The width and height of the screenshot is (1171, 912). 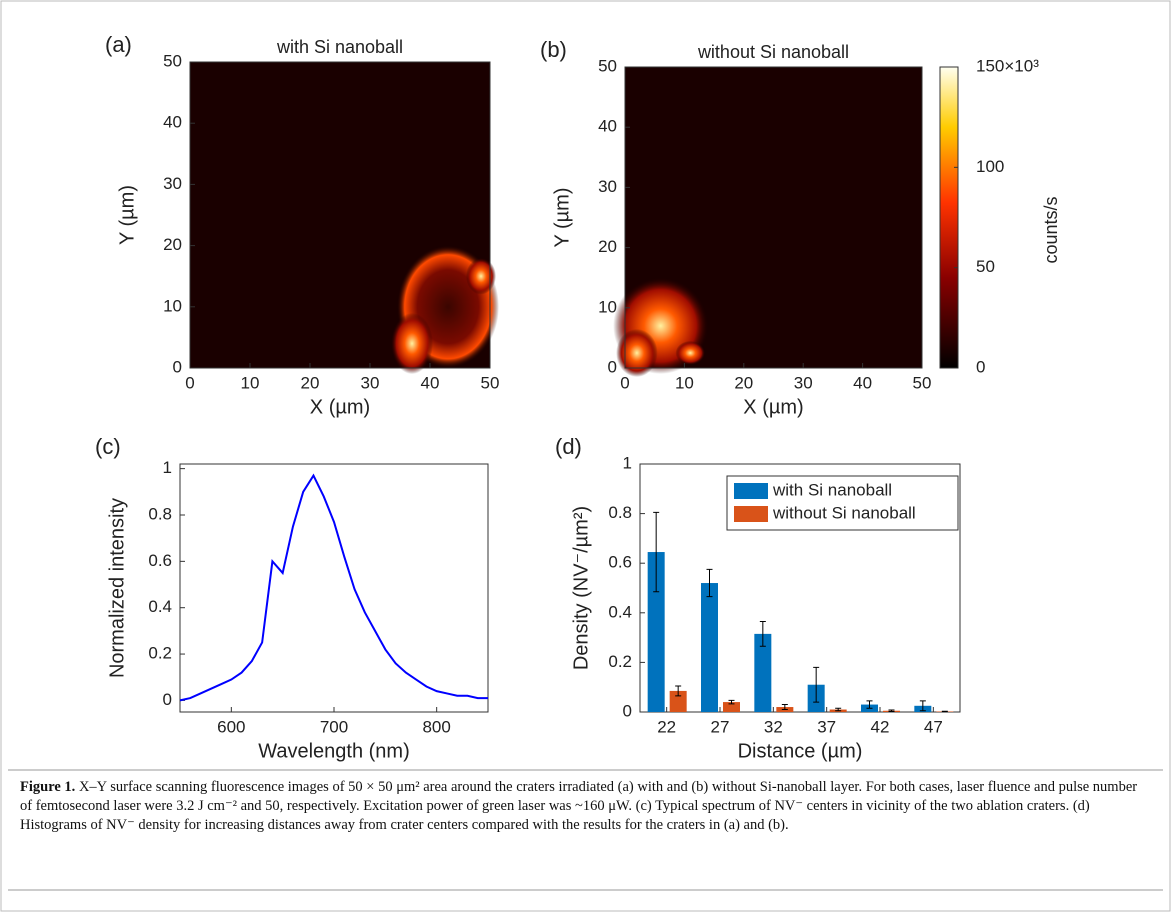 I want to click on x-tick-label: 800, so click(x=436, y=726).